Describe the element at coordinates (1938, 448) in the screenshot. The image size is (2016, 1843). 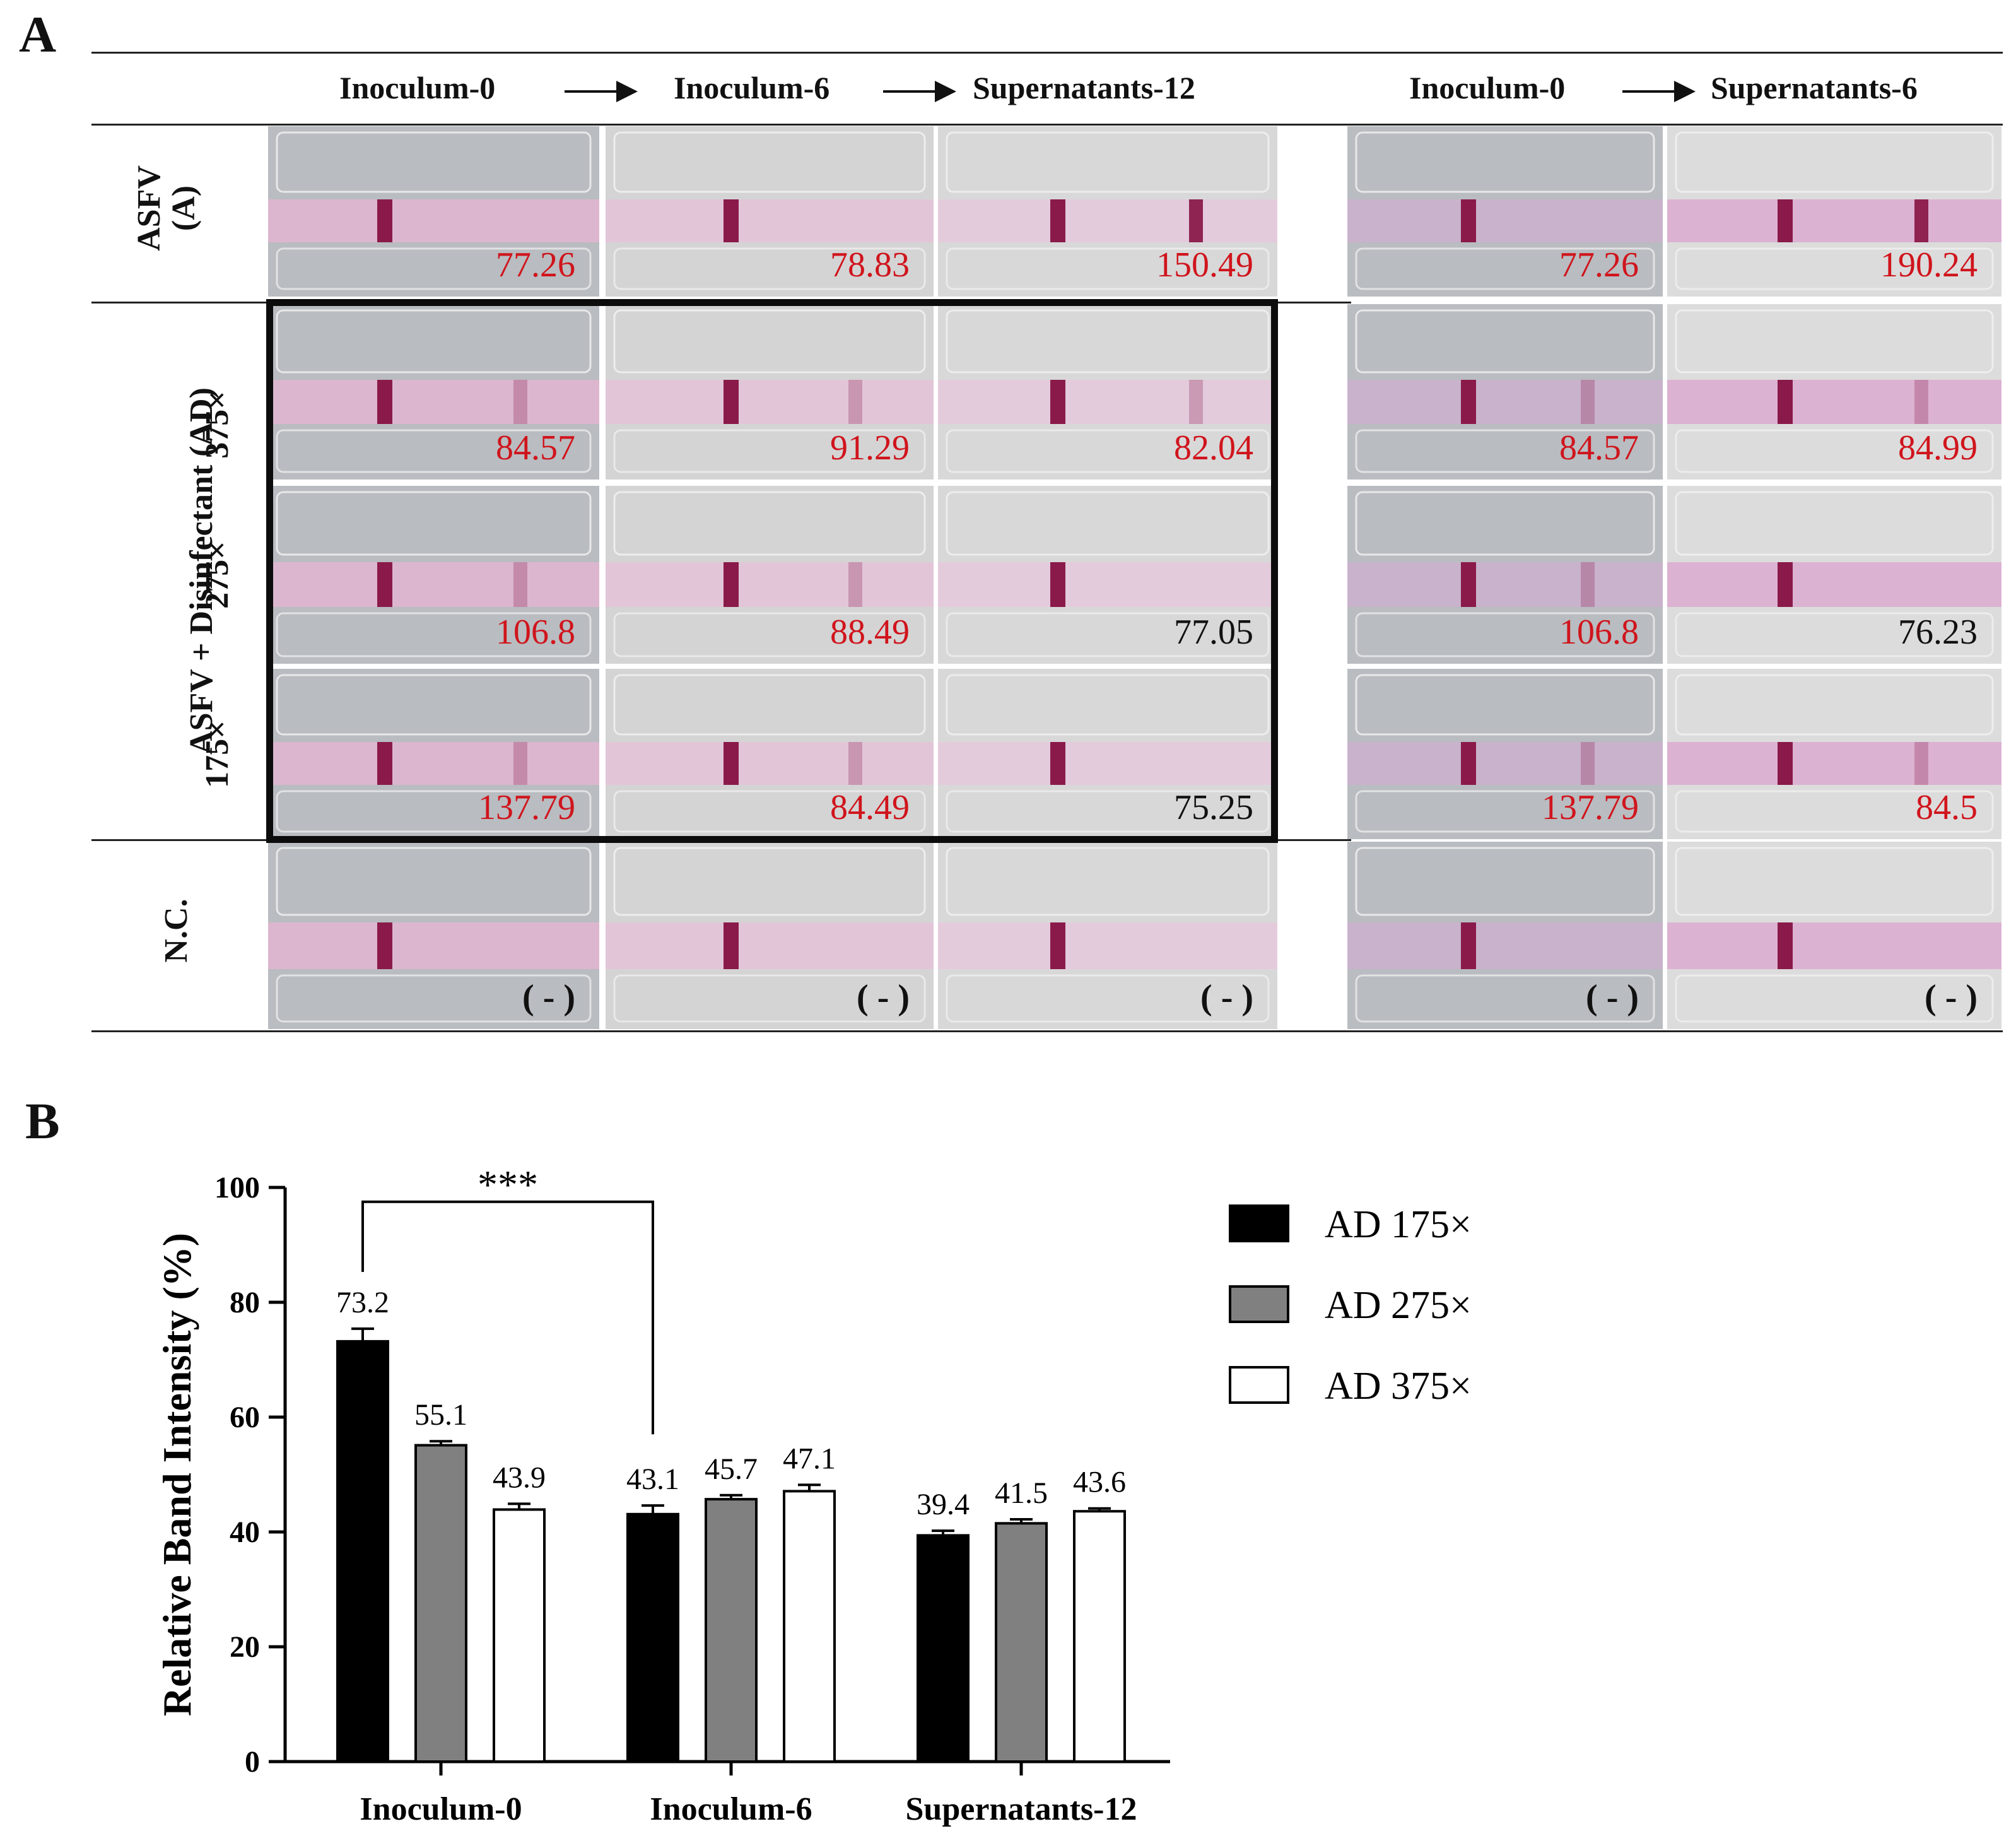
I see `band-intensity-value: 84.99` at that location.